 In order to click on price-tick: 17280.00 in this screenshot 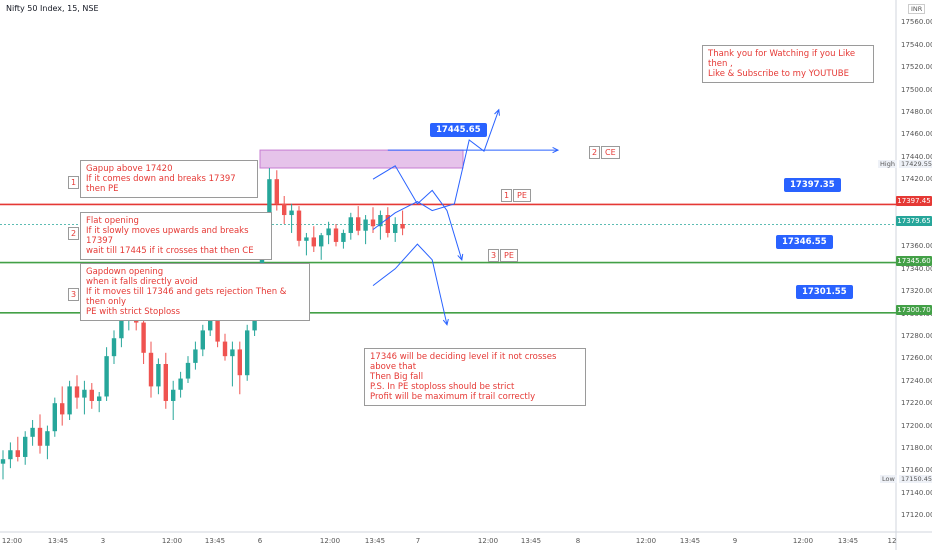, I will do `click(916, 336)`.